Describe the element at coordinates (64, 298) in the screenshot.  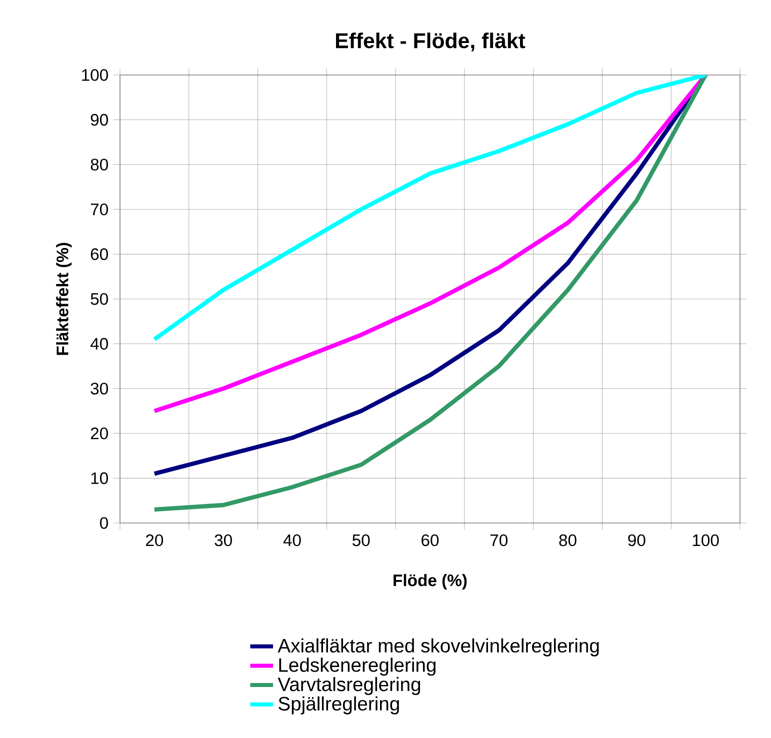
I see `y-axis-title: Fläkteffekt (%)` at that location.